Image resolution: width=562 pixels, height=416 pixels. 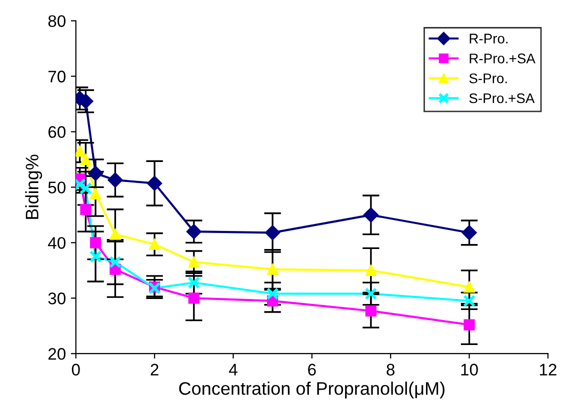 I want to click on y-tick-label: 30, so click(x=57, y=298).